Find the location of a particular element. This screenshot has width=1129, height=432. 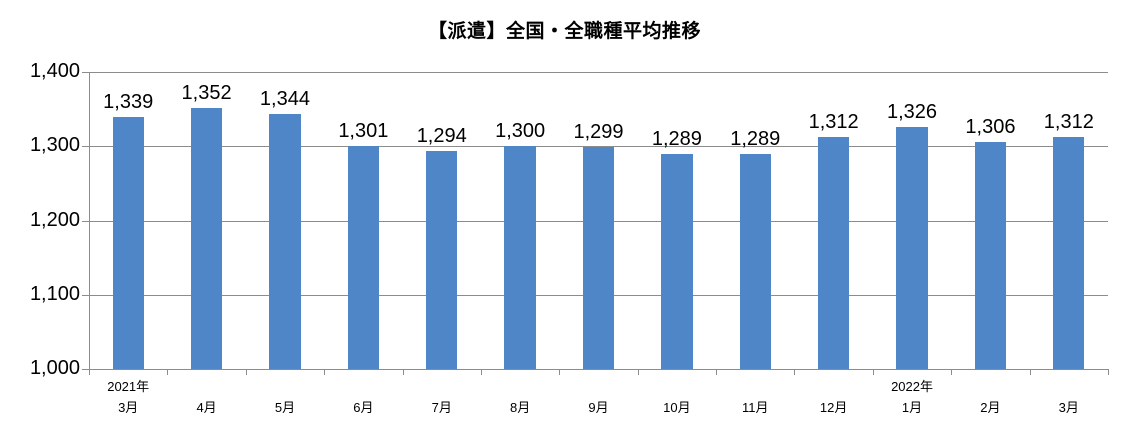

y-axis-tick-label: 1,300 is located at coordinates (54, 145).